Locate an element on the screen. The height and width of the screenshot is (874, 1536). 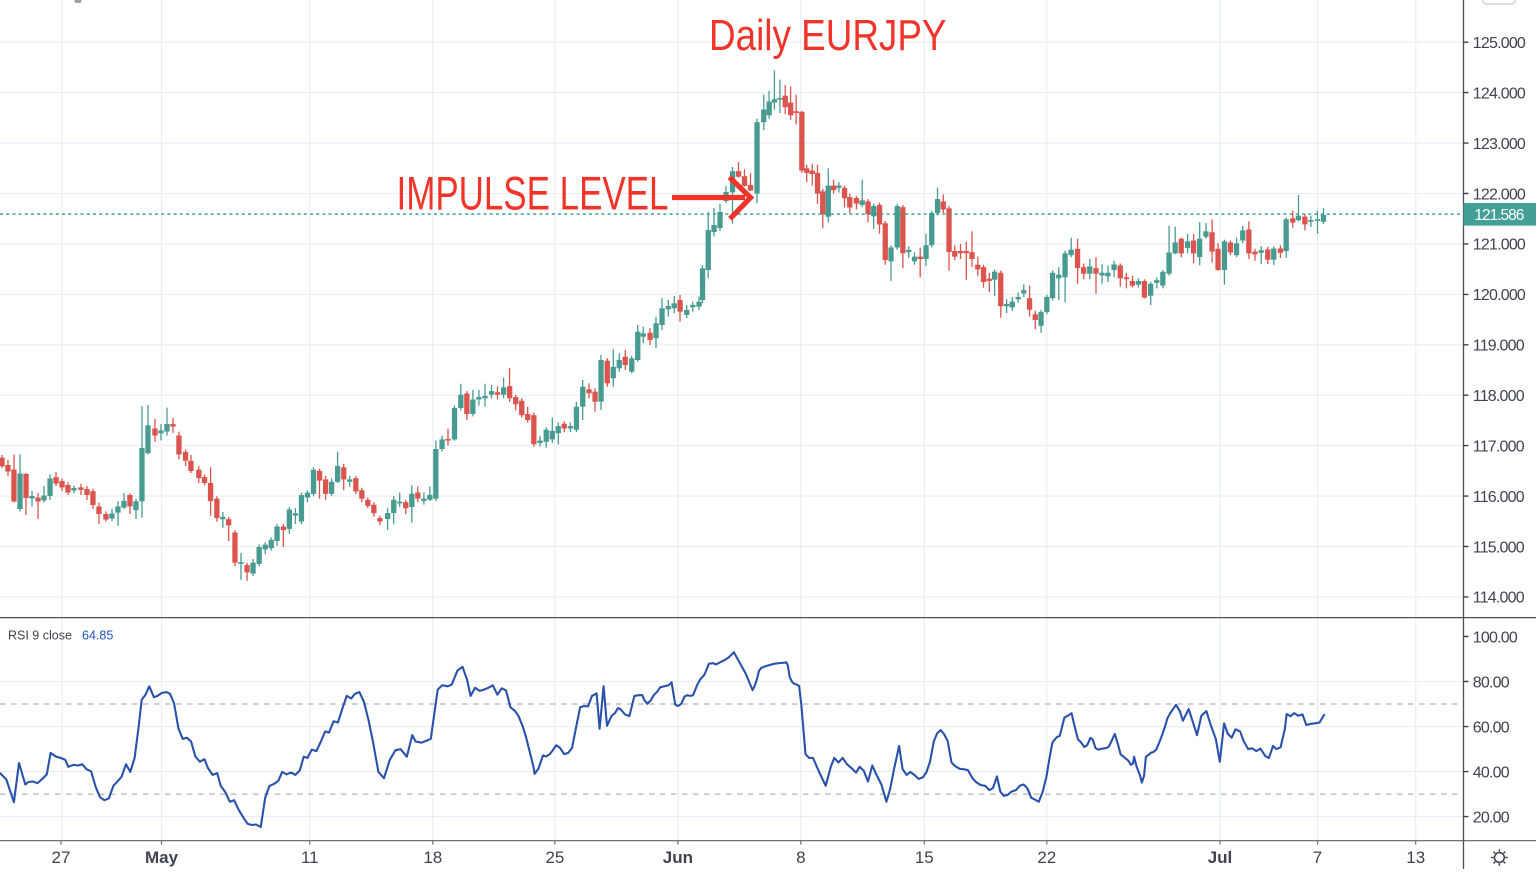
svg-text: 118.000 is located at coordinates (1499, 396).